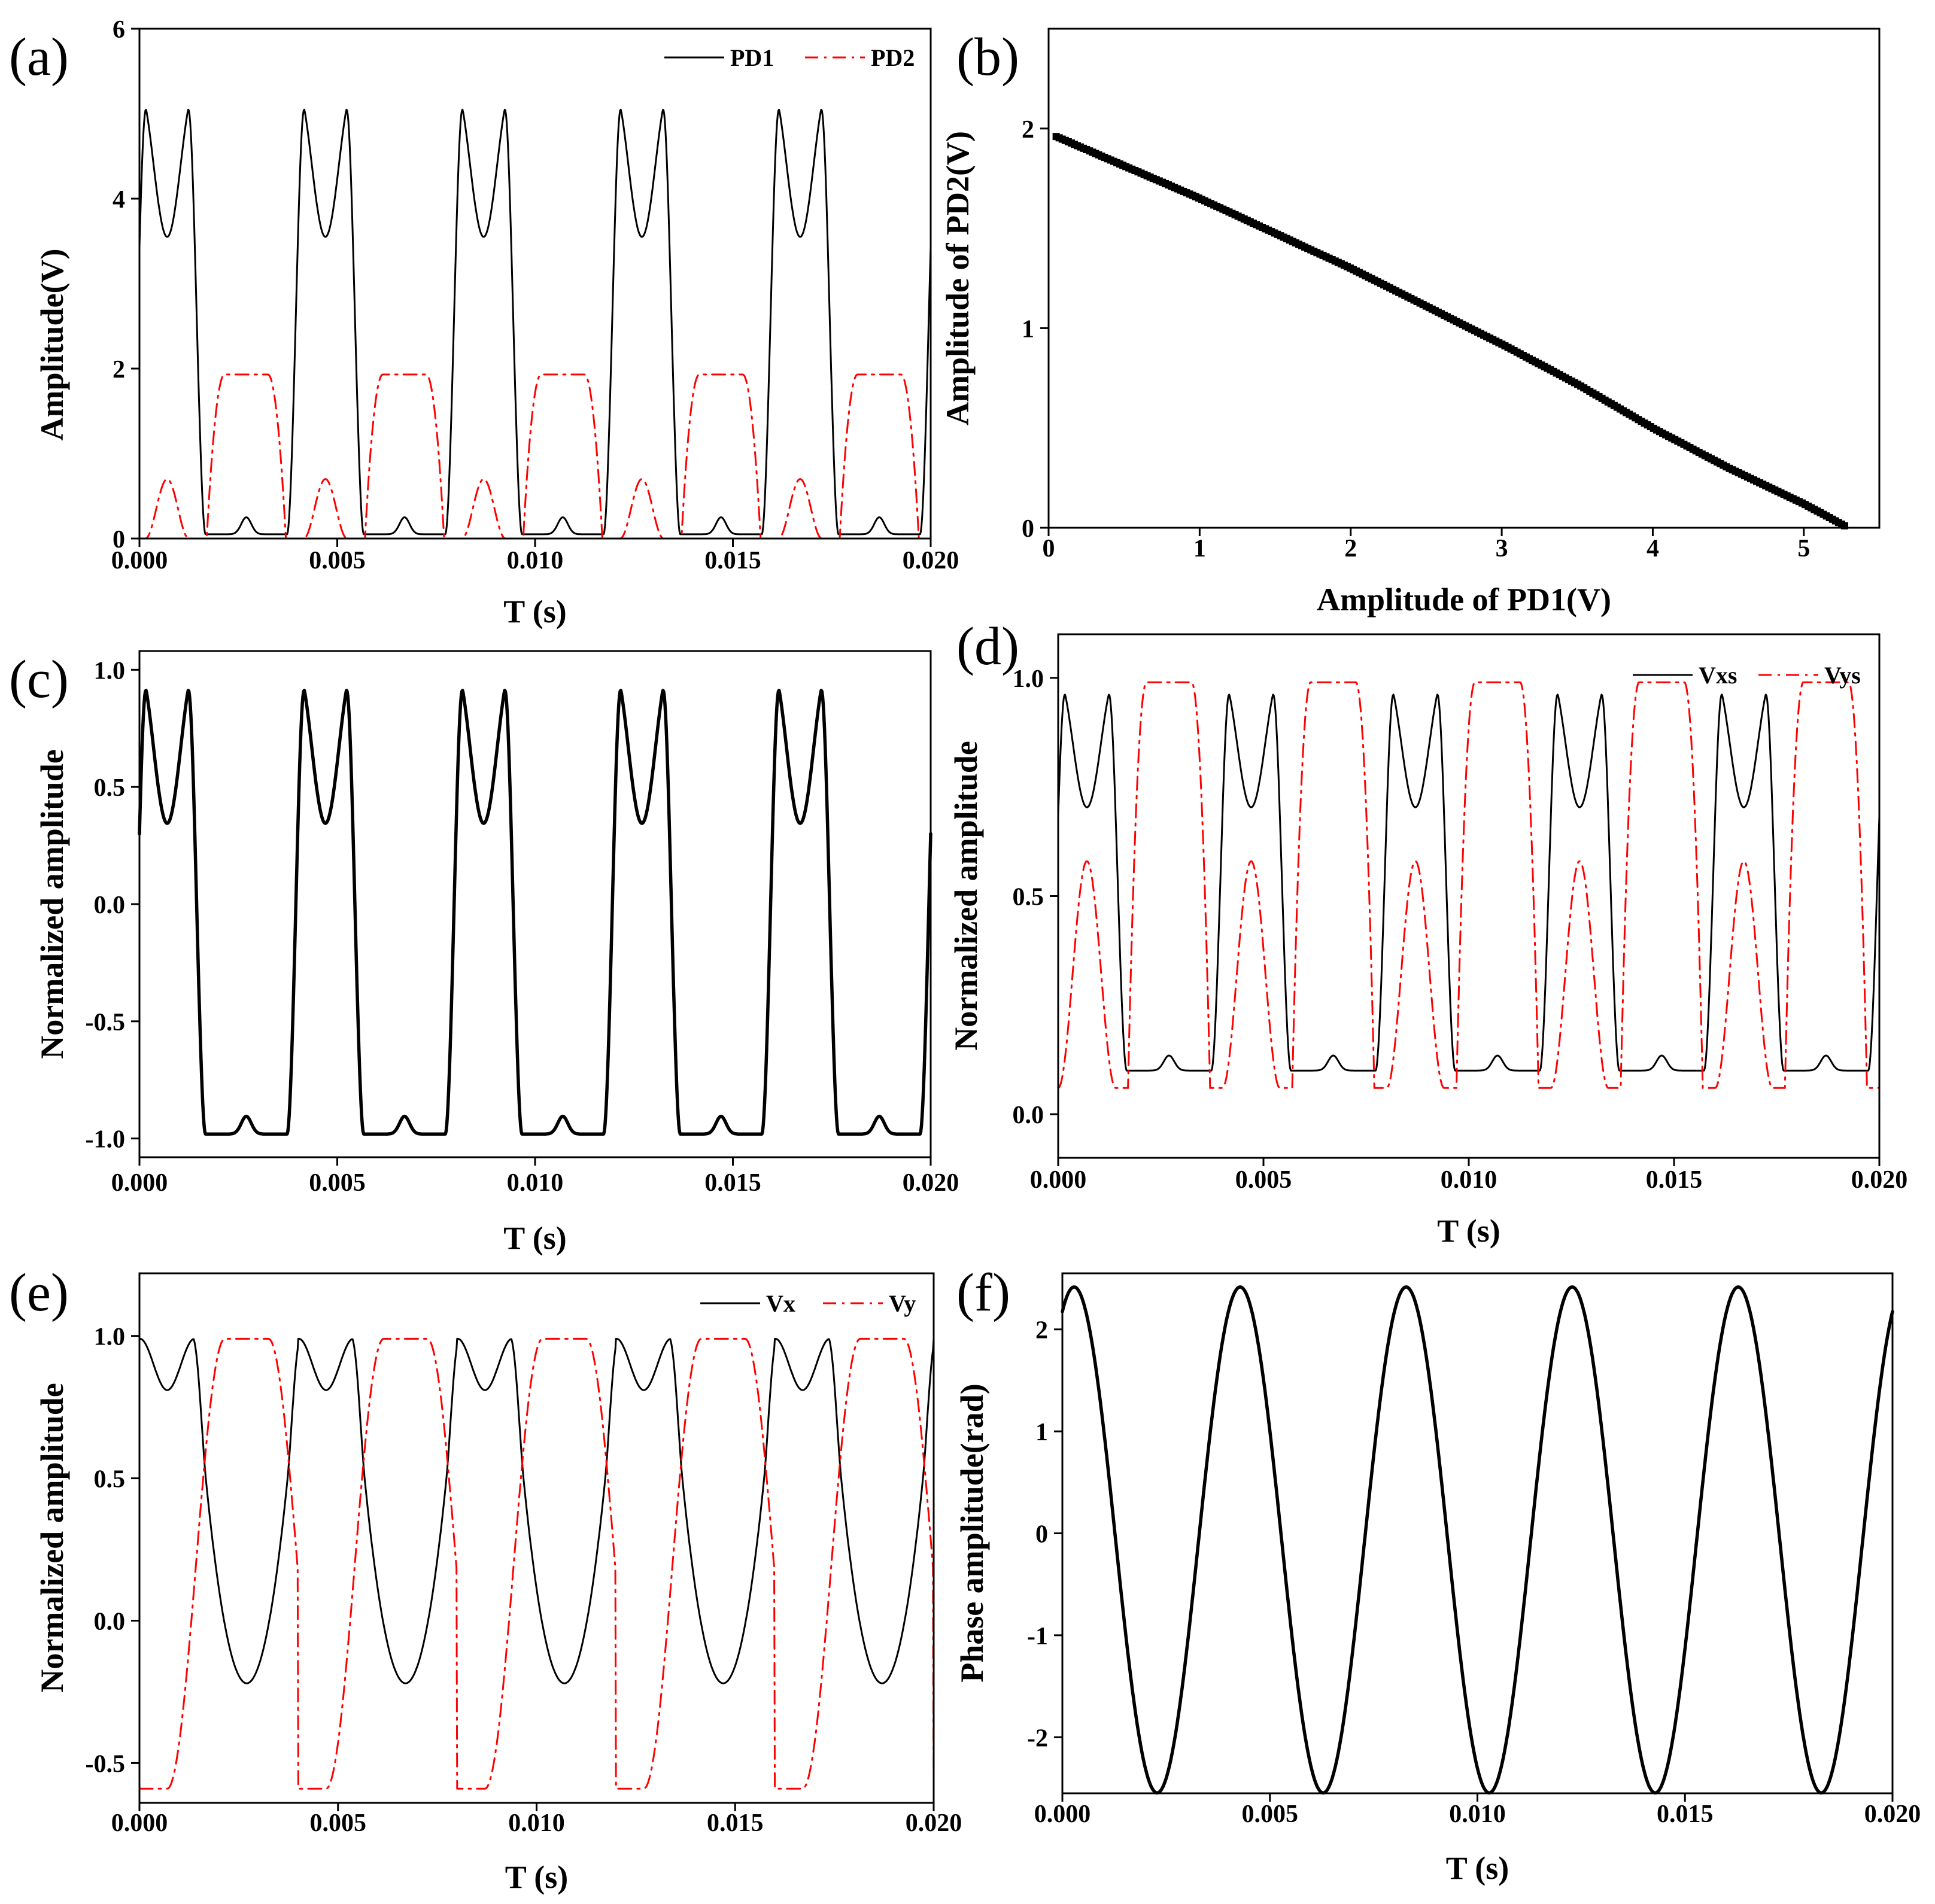 The width and height of the screenshot is (1935, 1904). What do you see at coordinates (1477, 1540) in the screenshot?
I see `series-line-phase` at bounding box center [1477, 1540].